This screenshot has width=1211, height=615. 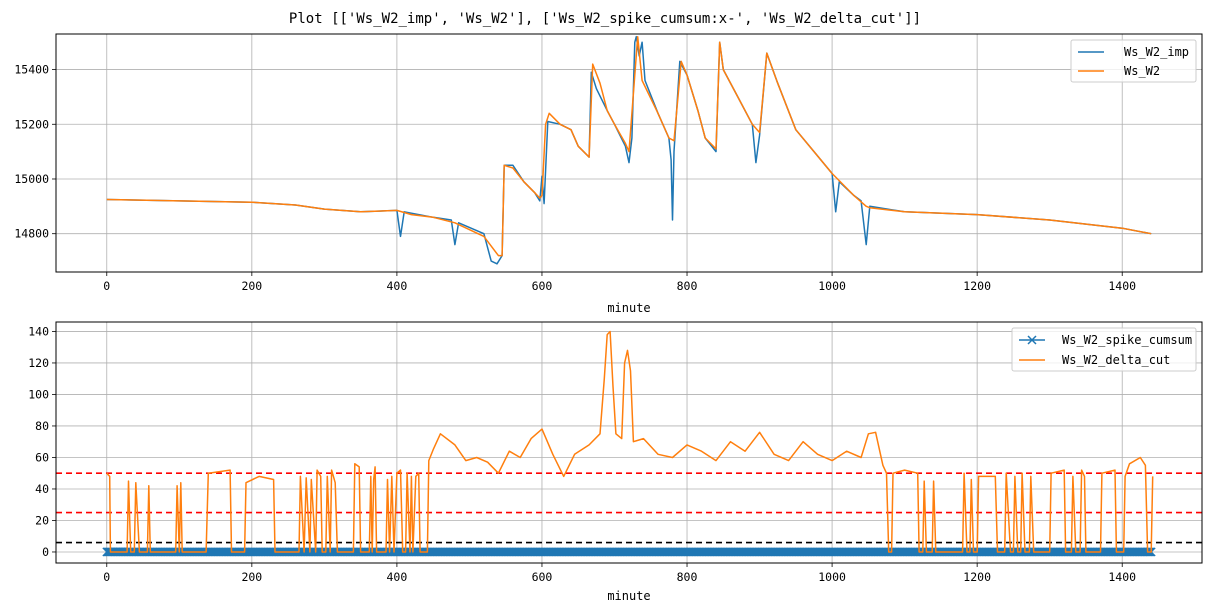 I want to click on legend-label-ws-w2-spike-cumsum: Ws_W2_spike_cumsum, so click(x=1127, y=340).